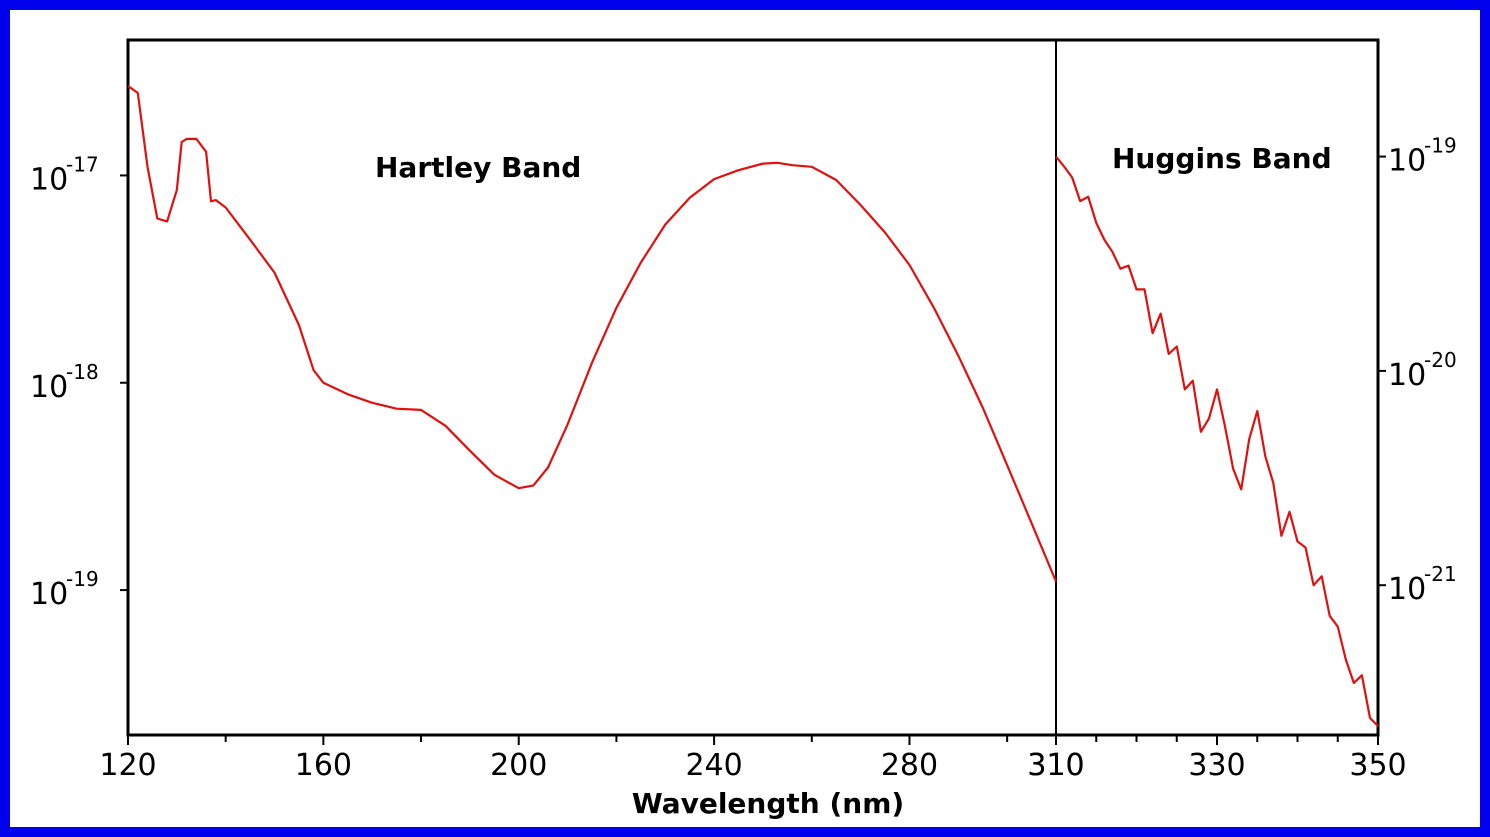  I want to click on huggins-band-series-line, so click(1217, 441).